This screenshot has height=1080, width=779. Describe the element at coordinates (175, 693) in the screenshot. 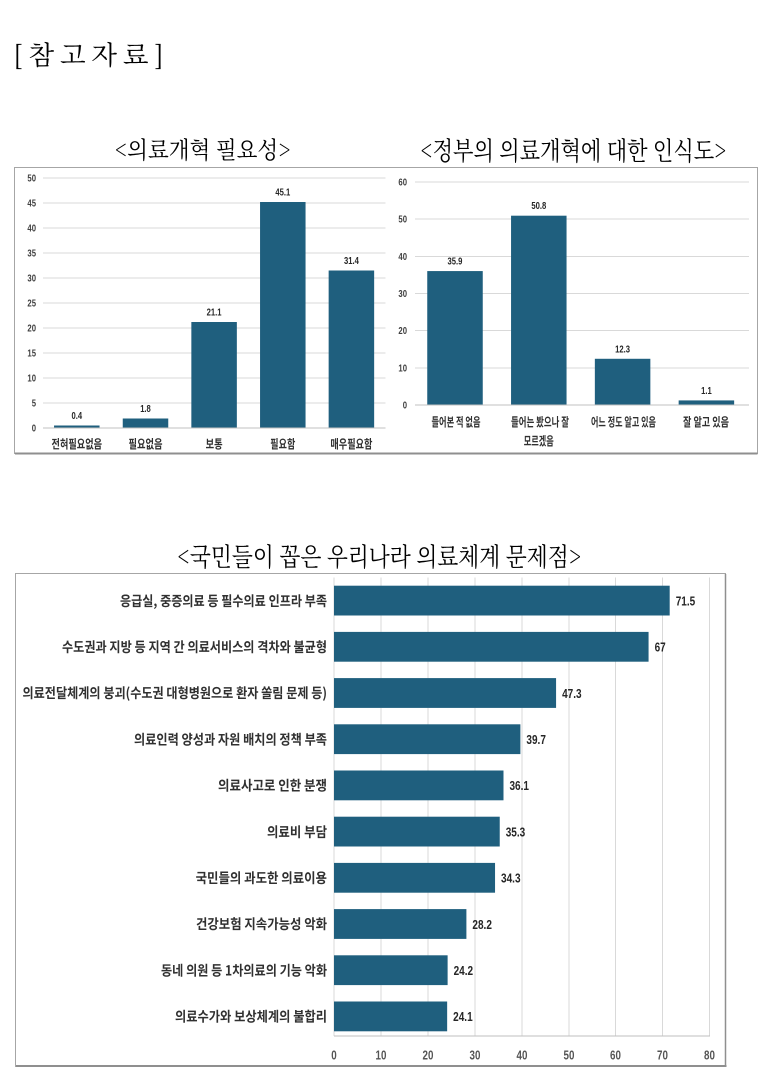

I see `svg-text:의료전달체계의 붕괴(수도권 대형병원으로 환자 쏠림 문제: 의료전달체계의 붕괴(수도권 대형병원으로 환자 쏠림 문제 등)` at that location.